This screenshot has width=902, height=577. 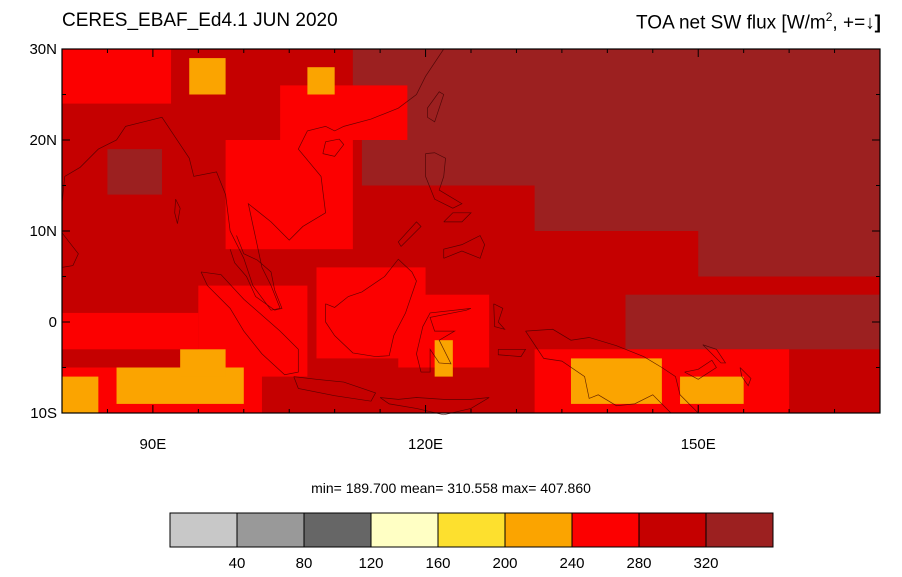 What do you see at coordinates (700, 369) in the screenshot?
I see `coast-new-britain` at bounding box center [700, 369].